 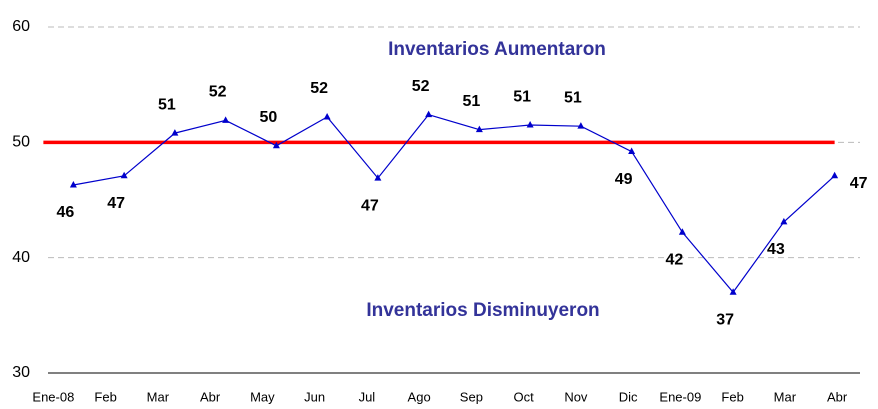 I want to click on y-tick-label: 50, so click(x=21, y=142).